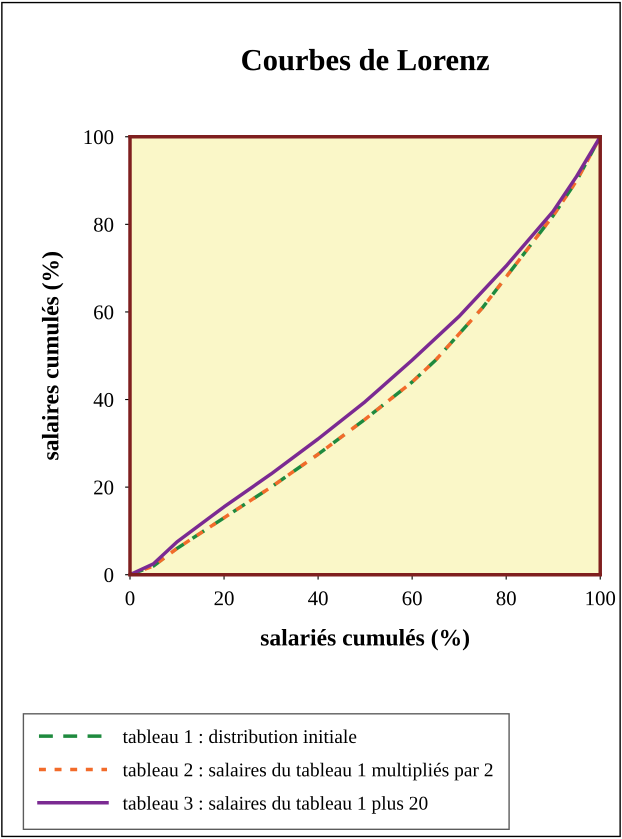 The image size is (622, 839). What do you see at coordinates (104, 312) in the screenshot?
I see `y-tick-label: 60` at bounding box center [104, 312].